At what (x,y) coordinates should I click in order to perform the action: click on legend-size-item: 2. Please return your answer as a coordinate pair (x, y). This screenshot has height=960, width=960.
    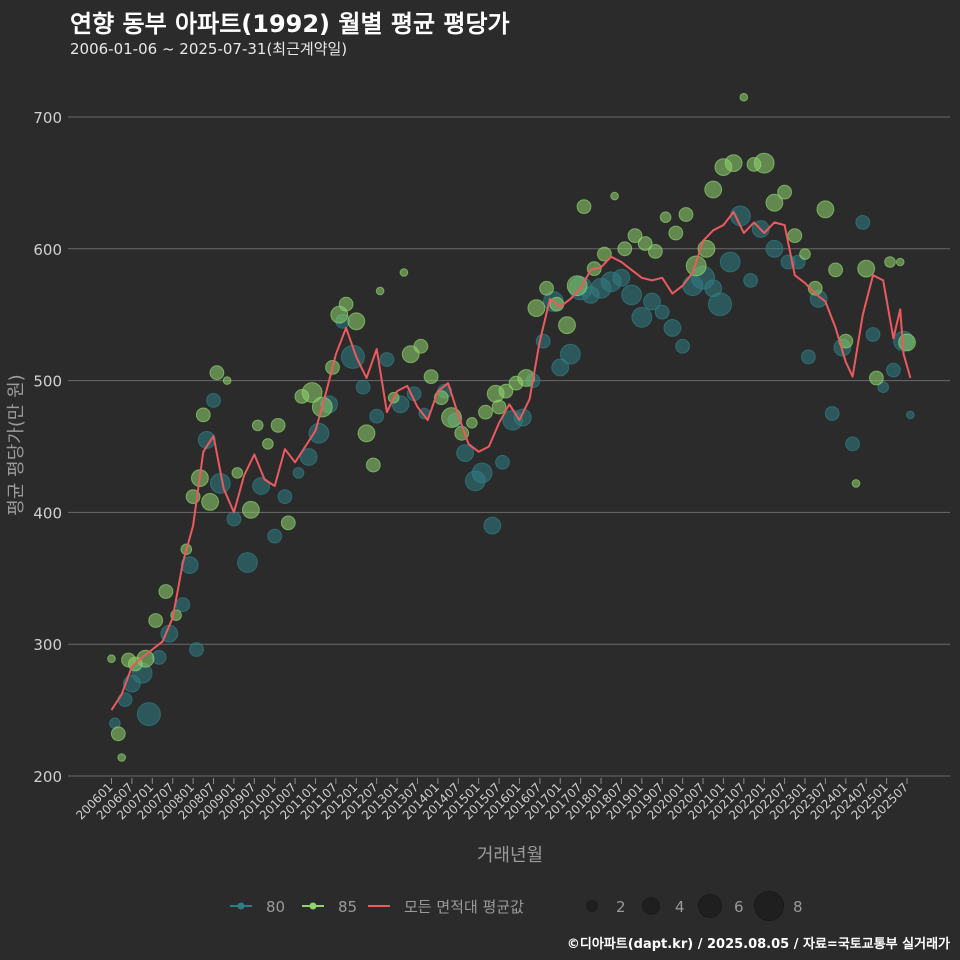
    Looking at the image, I should click on (606, 907).